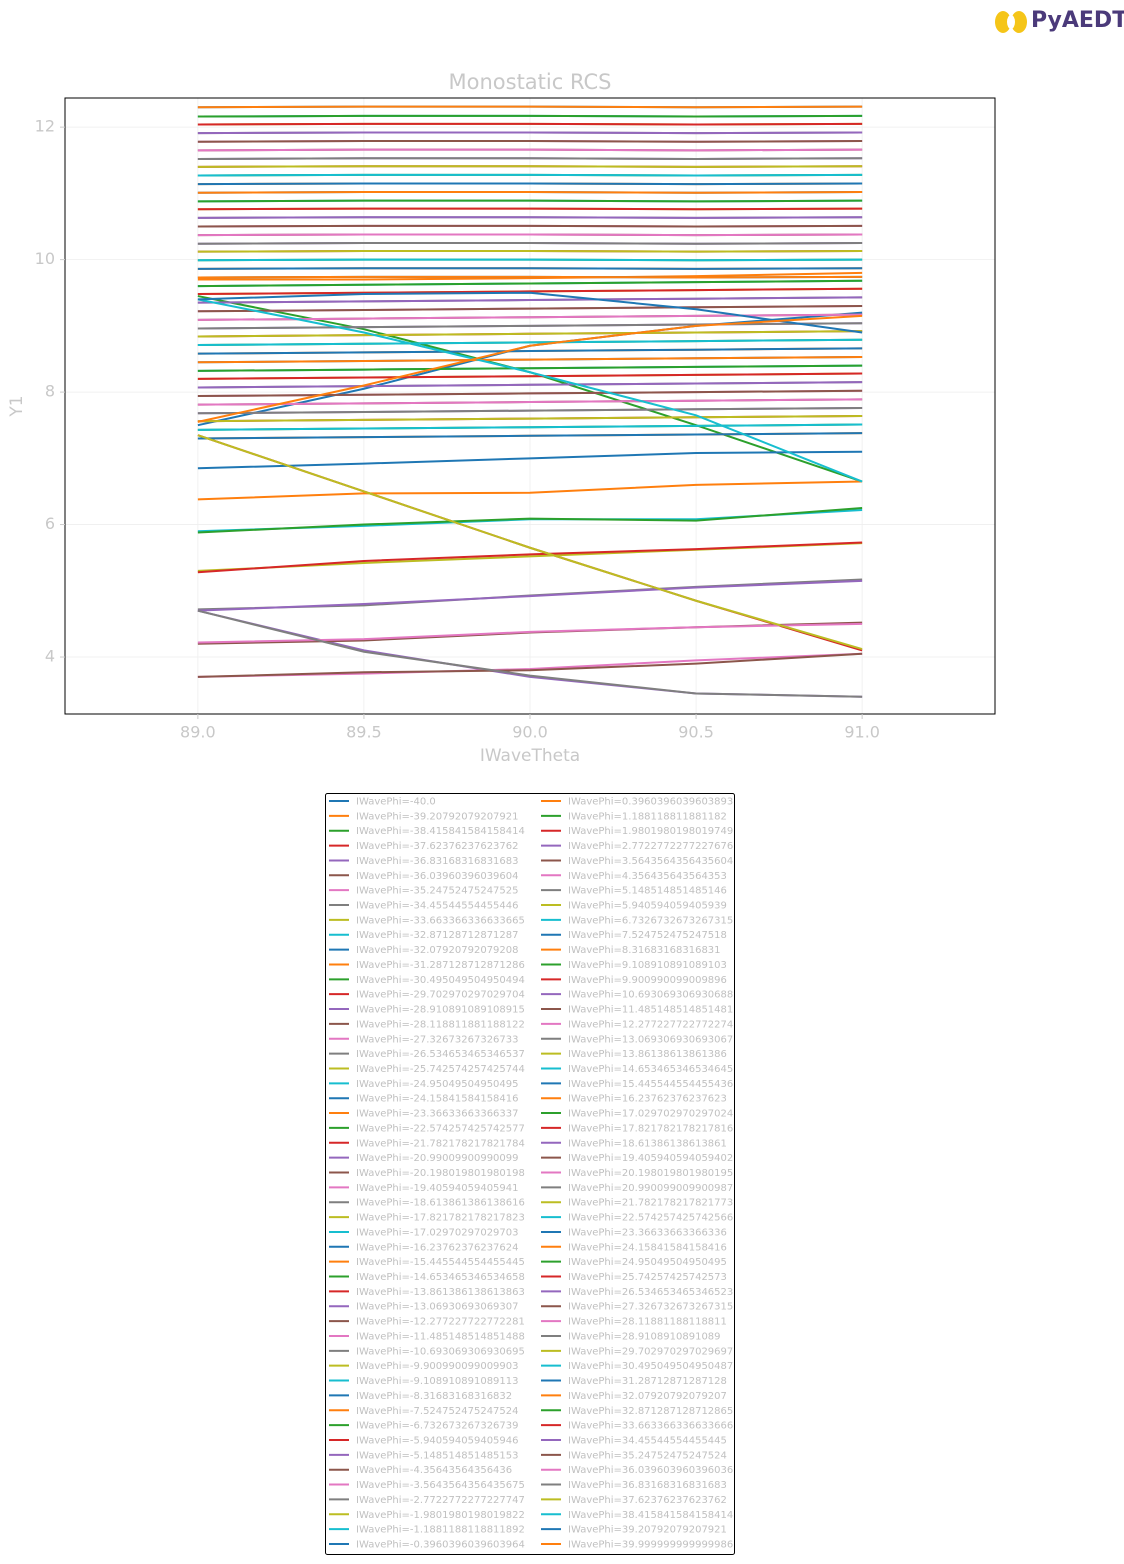 This screenshot has width=1124, height=1564. Describe the element at coordinates (862, 732) in the screenshot. I see `x-tick-label: 91.0` at that location.